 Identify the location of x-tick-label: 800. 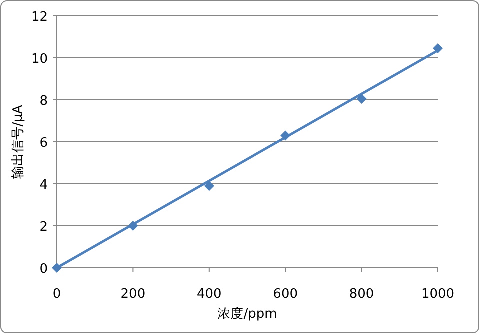
(361, 294).